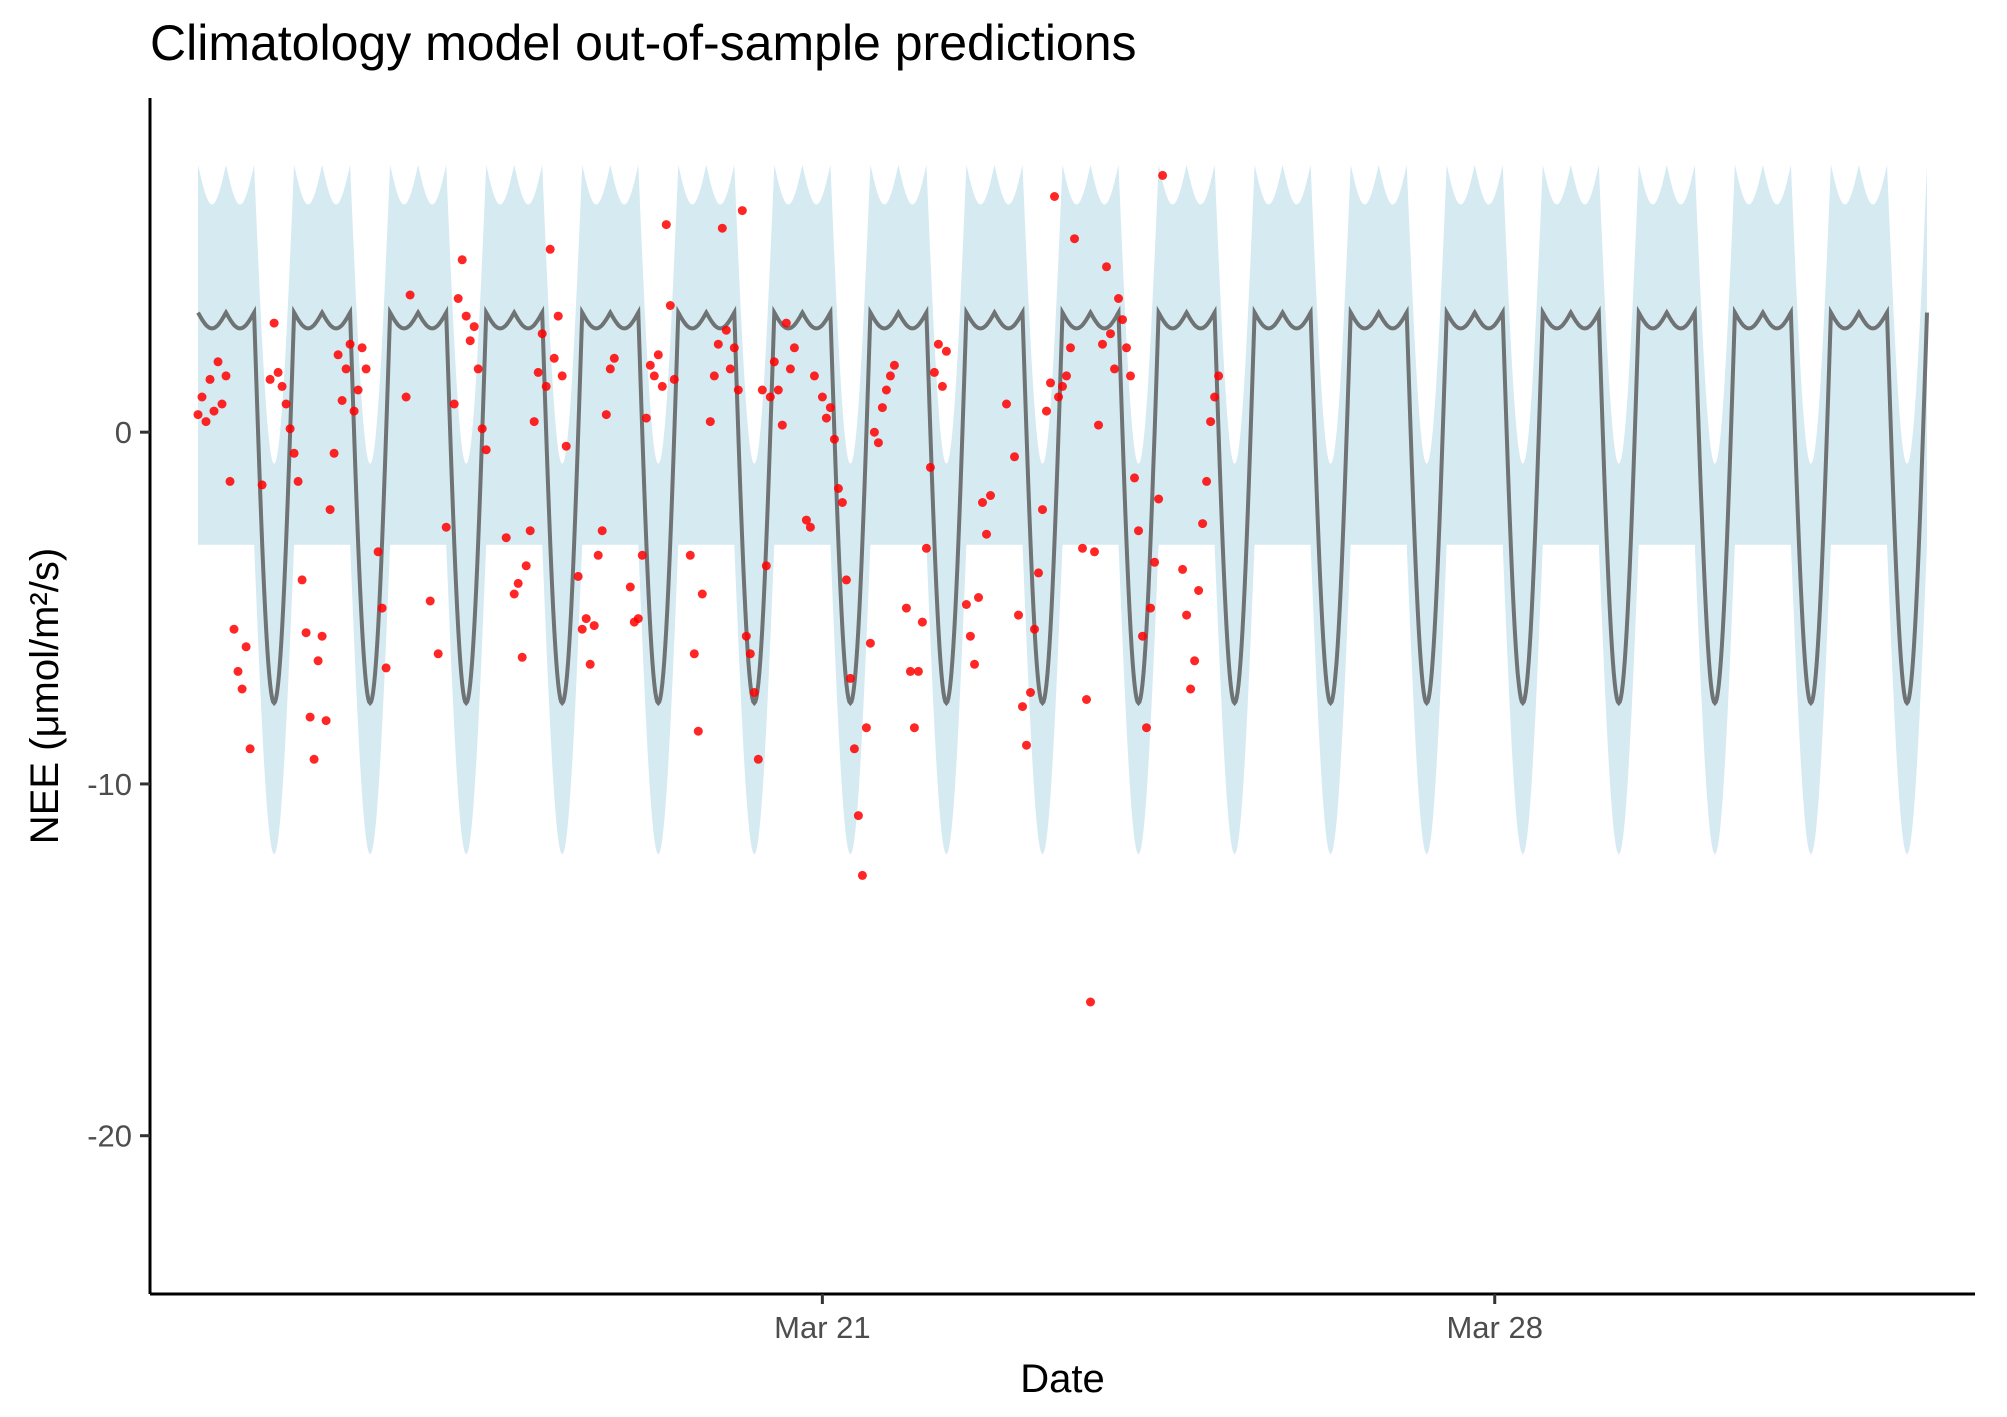 This screenshot has width=2007, height=1417. I want to click on x-tick-label: Mar 28, so click(1494, 1327).